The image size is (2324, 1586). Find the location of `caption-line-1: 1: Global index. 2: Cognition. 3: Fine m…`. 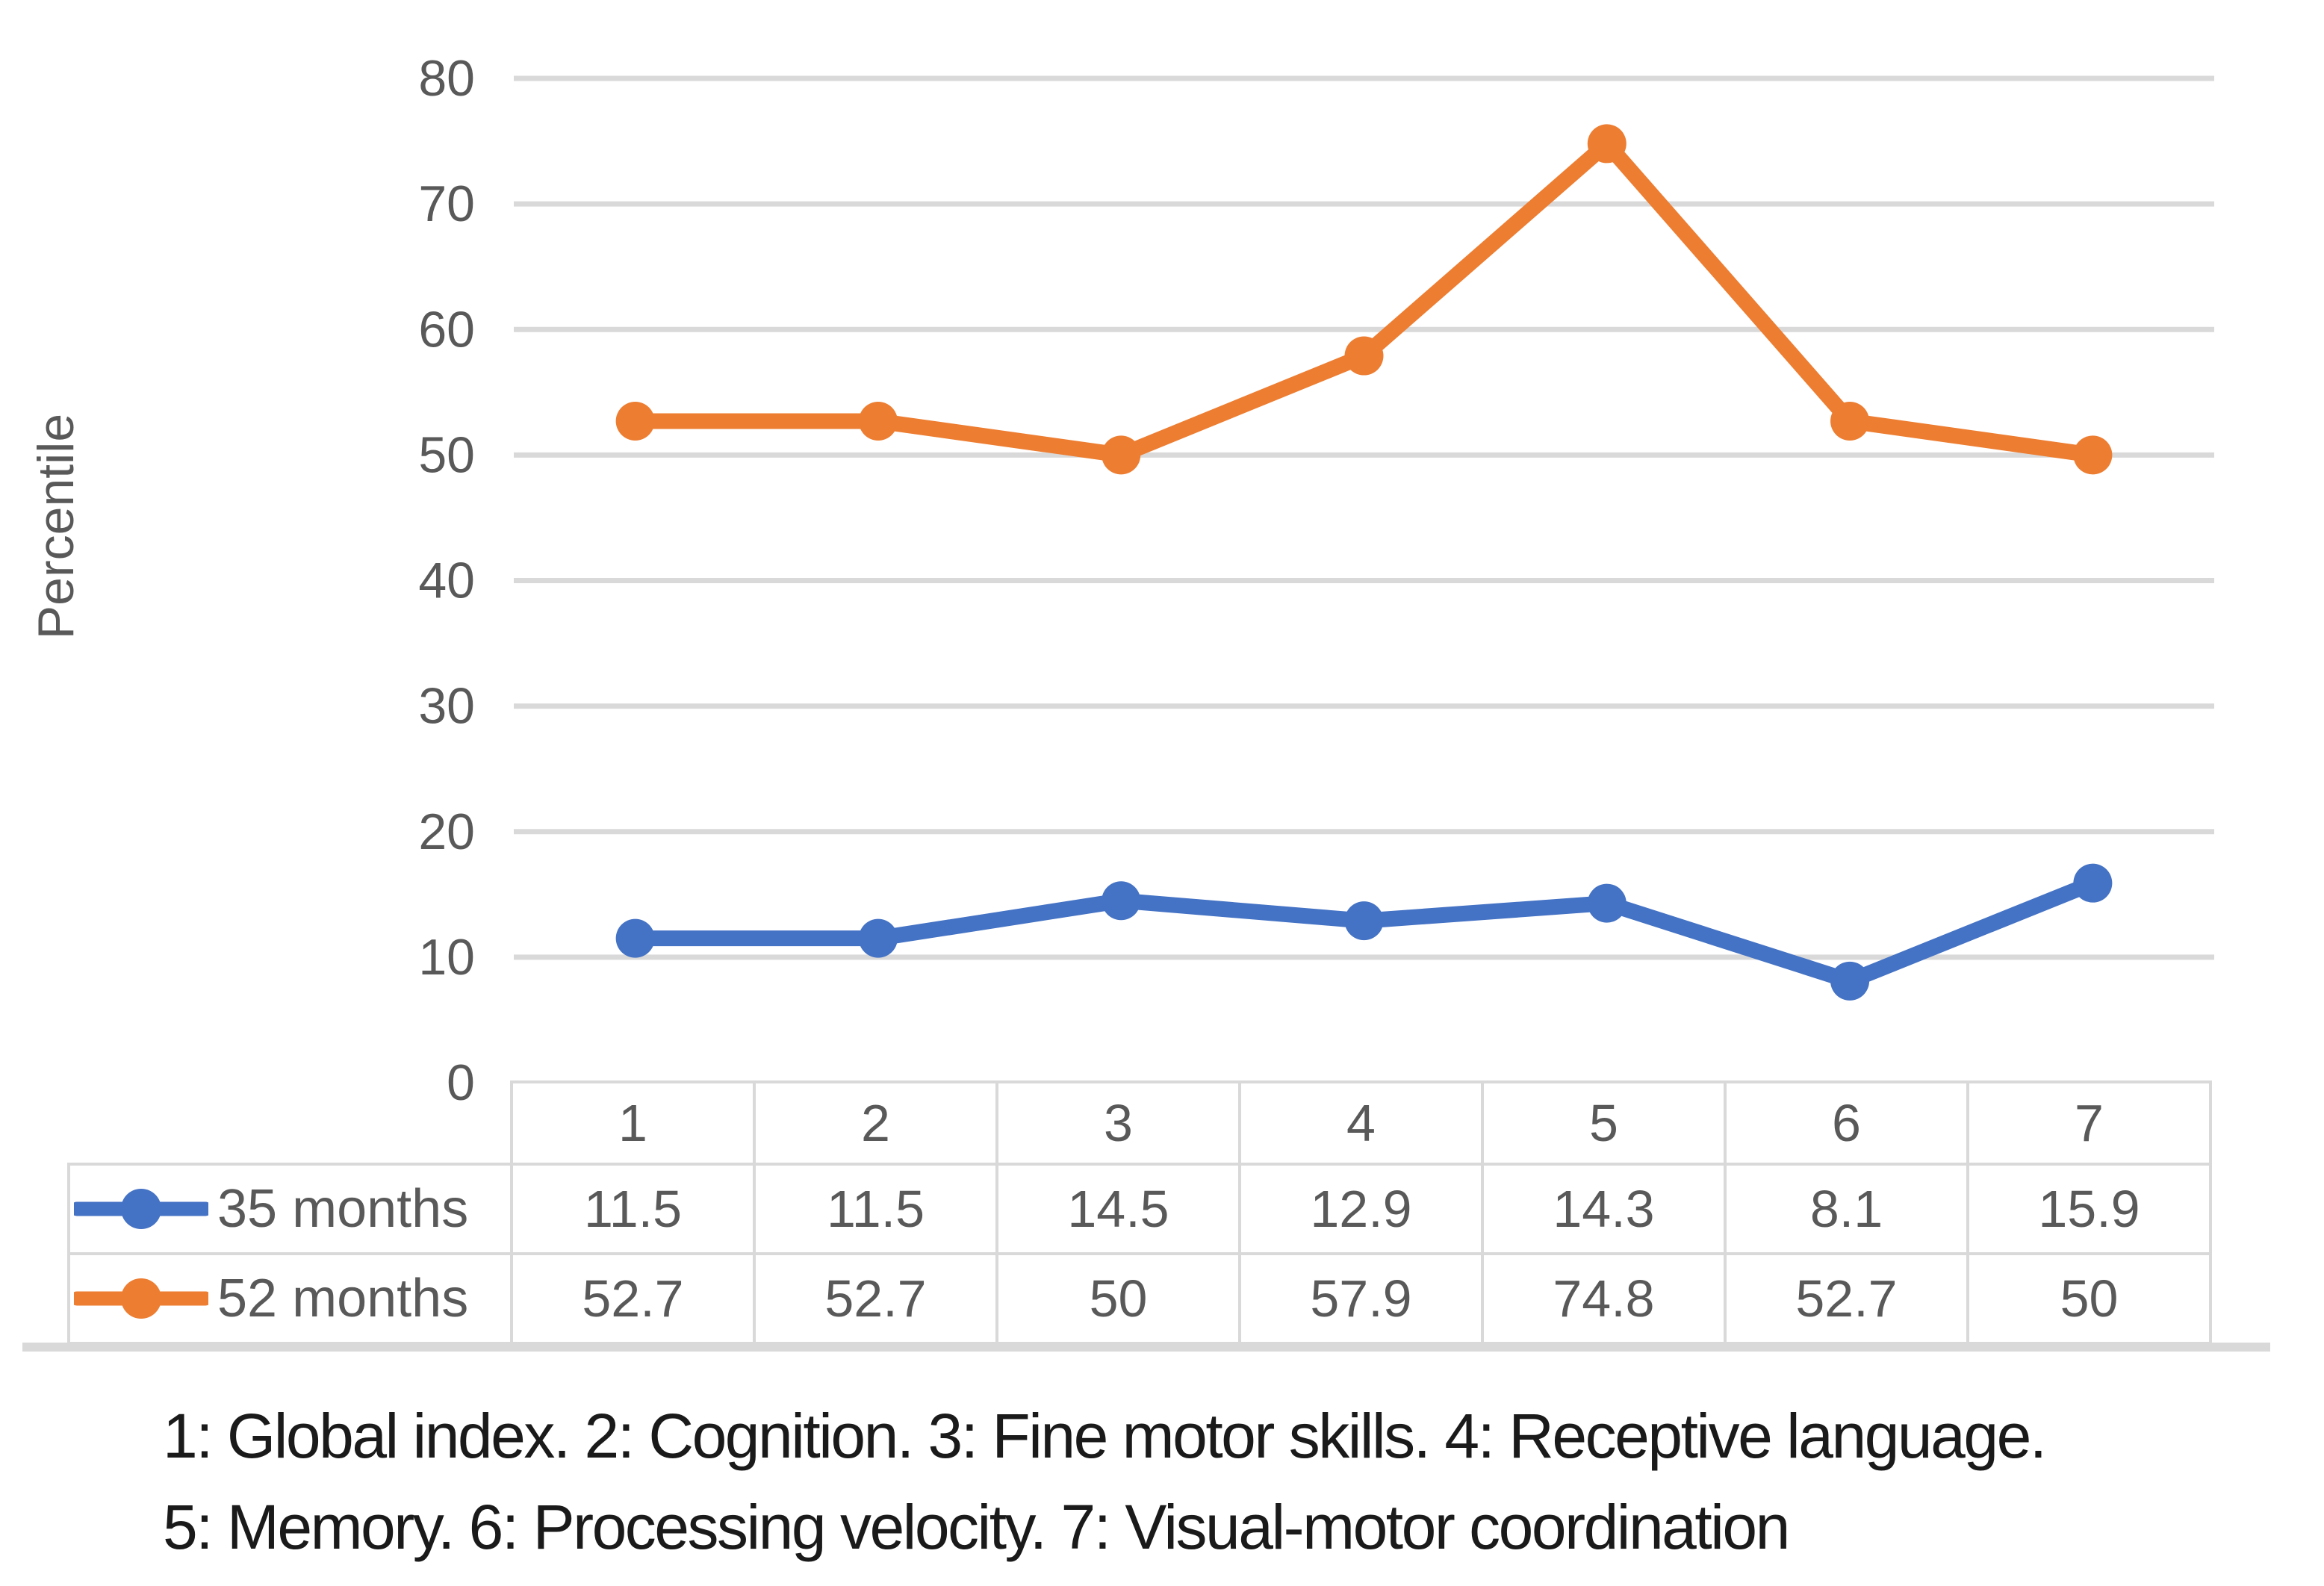

caption-line-1: 1: Global index. 2: Cognition. 3: Fine m… is located at coordinates (1105, 1436).